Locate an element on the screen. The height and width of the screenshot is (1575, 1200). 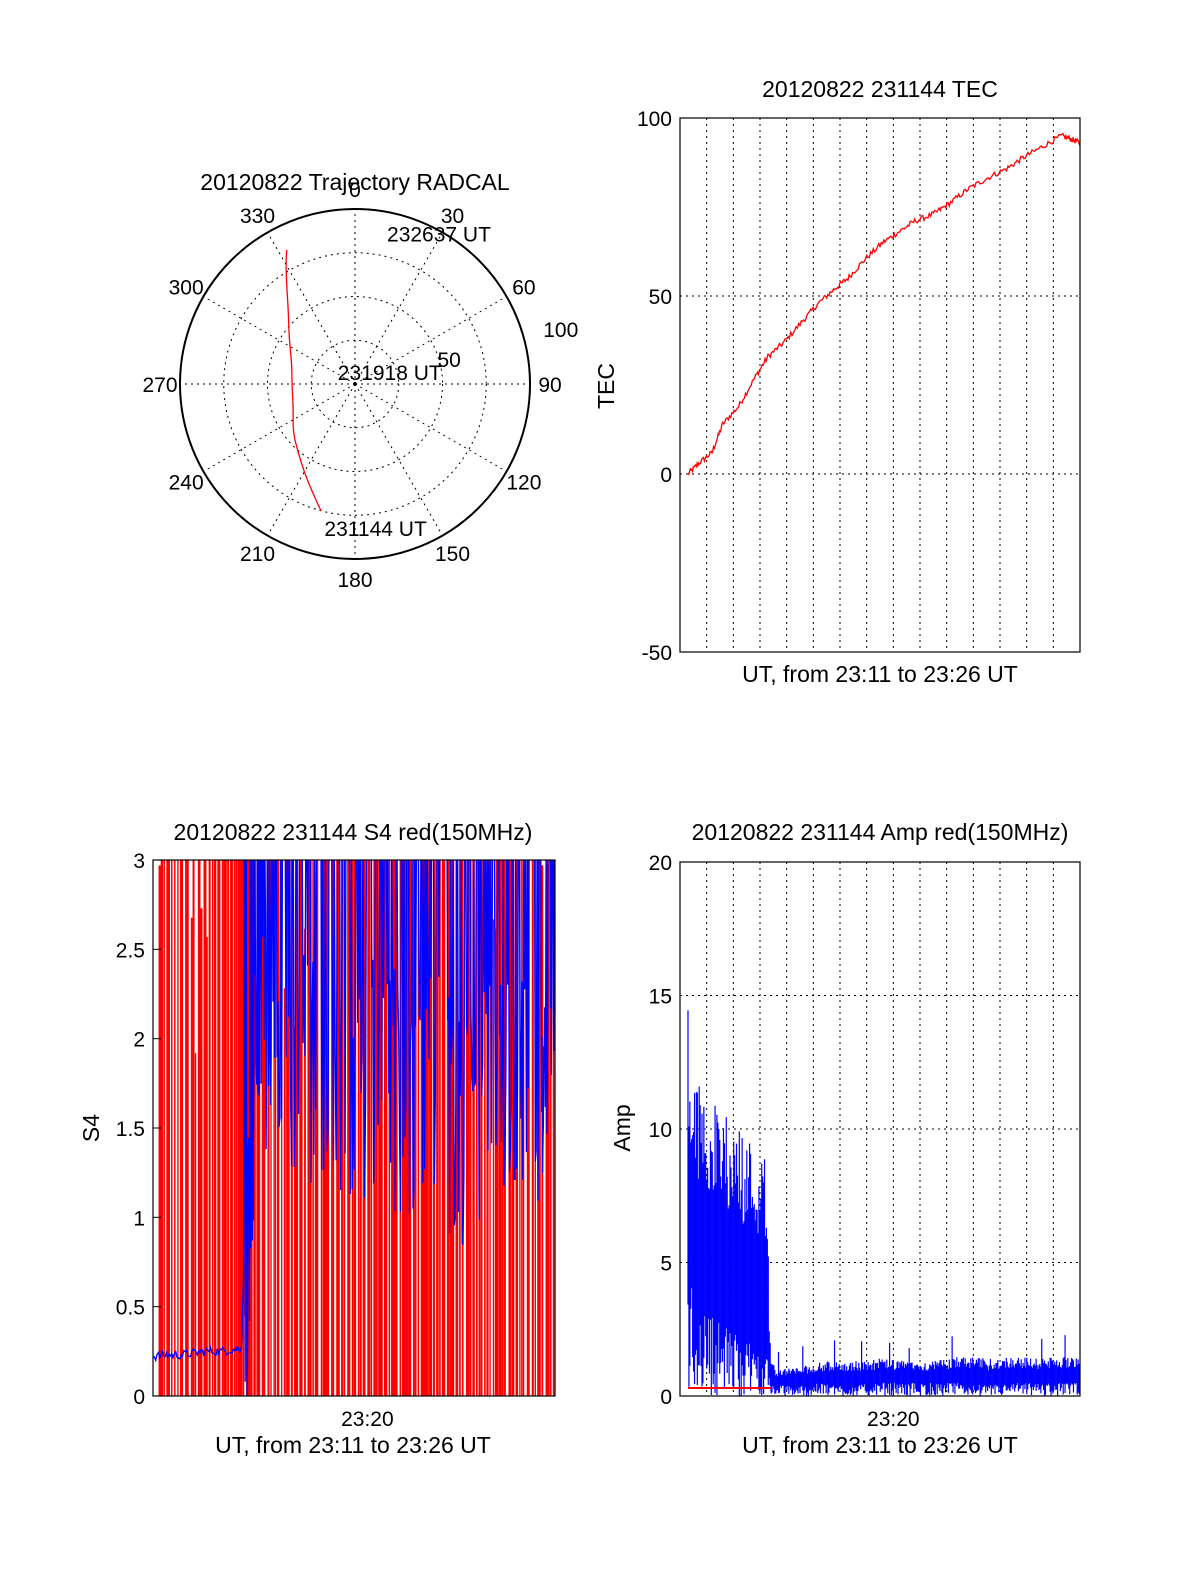
polar-angle-label: 30 is located at coordinates (452, 216).